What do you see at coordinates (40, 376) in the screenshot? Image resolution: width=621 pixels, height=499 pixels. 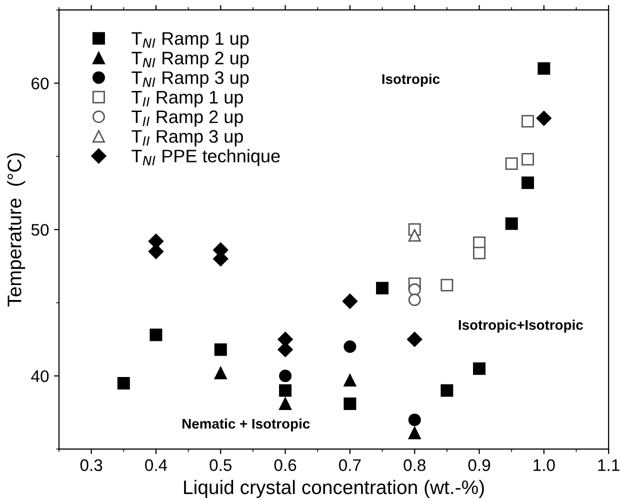 I see `y-tick-label: 40` at bounding box center [40, 376].